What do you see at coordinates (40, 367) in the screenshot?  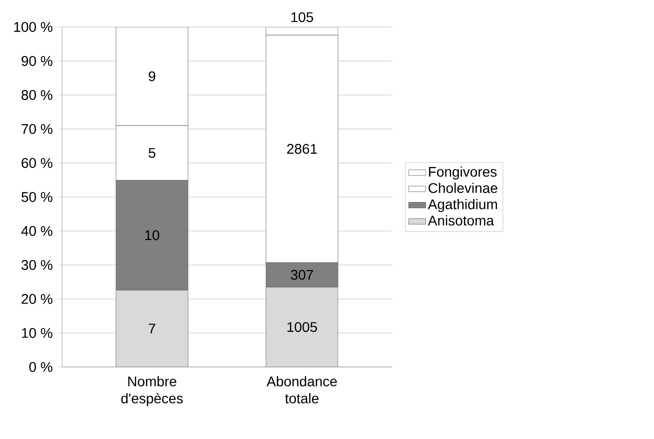 I see `y-tick-label: 0 %` at bounding box center [40, 367].